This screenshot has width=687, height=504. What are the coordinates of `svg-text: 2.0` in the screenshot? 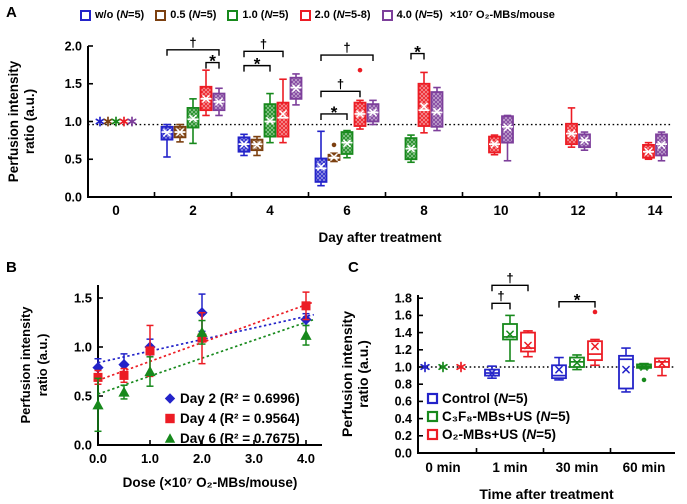 It's located at (202, 458).